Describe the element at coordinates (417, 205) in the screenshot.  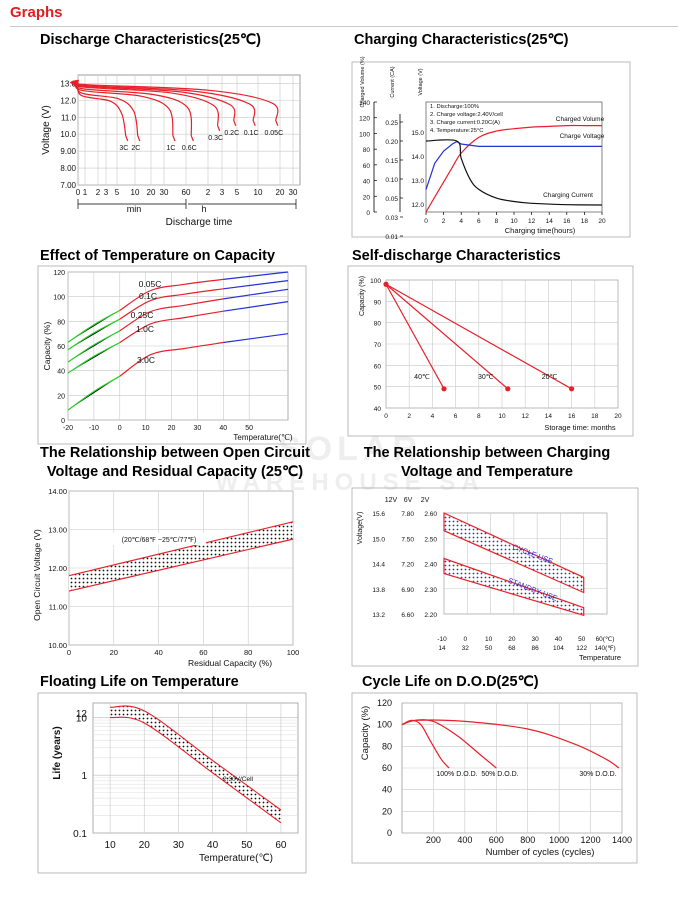
I see `voltage-tick-label: 12.0` at that location.